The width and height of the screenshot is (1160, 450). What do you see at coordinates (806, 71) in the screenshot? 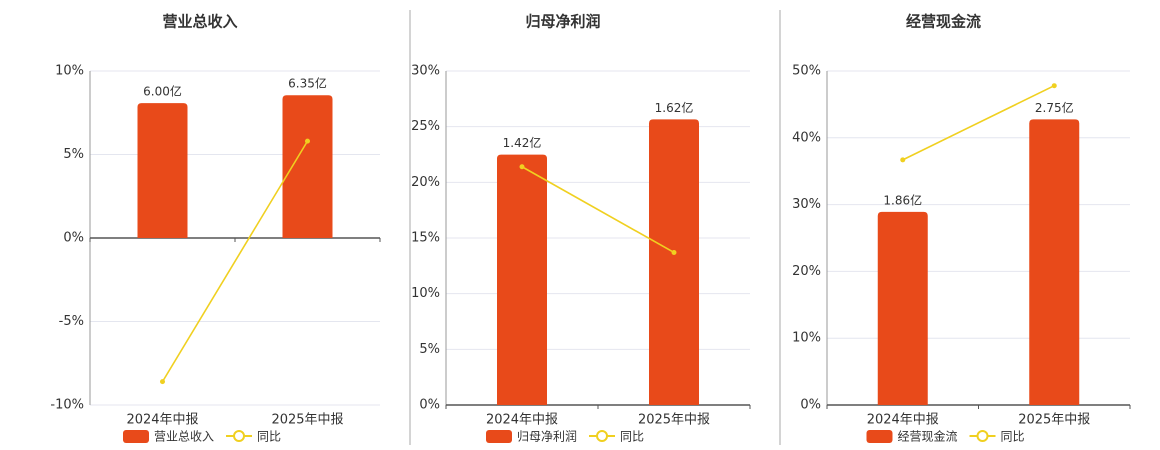
I see `y-tick-label: 50%` at bounding box center [806, 71].